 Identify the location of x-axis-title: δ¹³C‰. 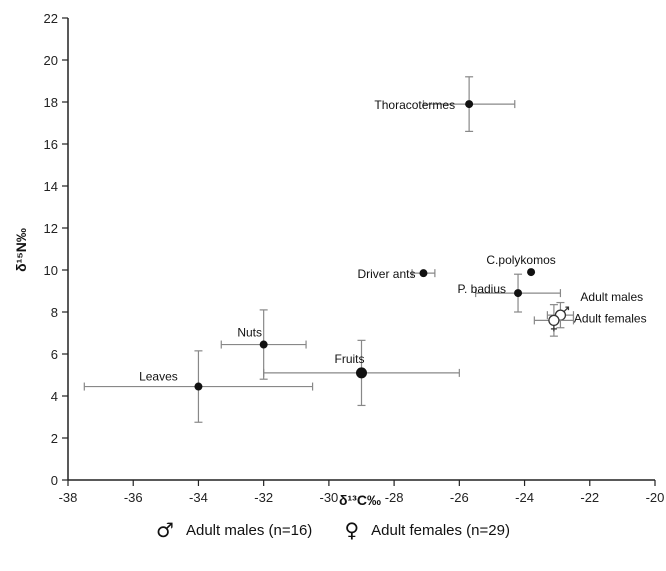
(360, 500).